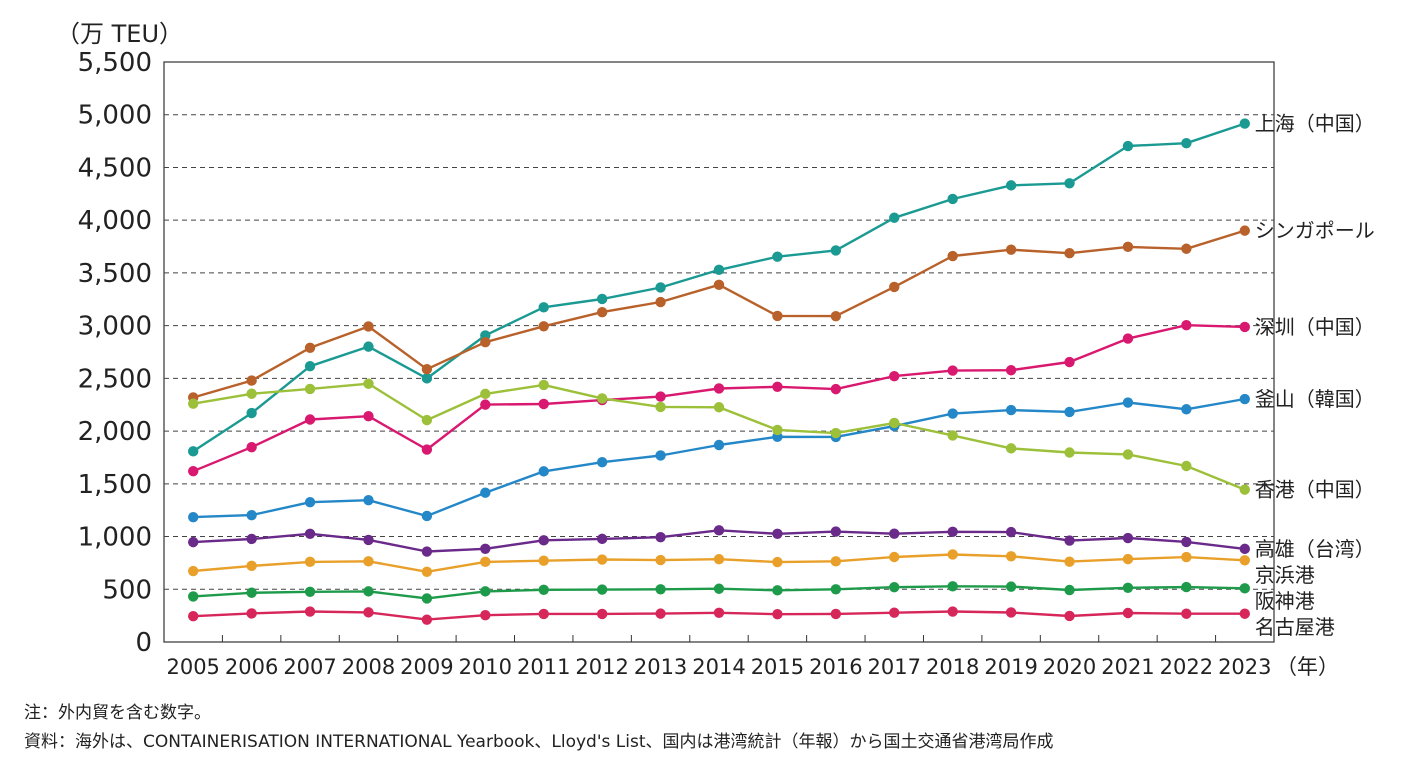 This screenshot has height=762, width=1409. What do you see at coordinates (115, 327) in the screenshot?
I see `y-tick-label: 3,000` at bounding box center [115, 327].